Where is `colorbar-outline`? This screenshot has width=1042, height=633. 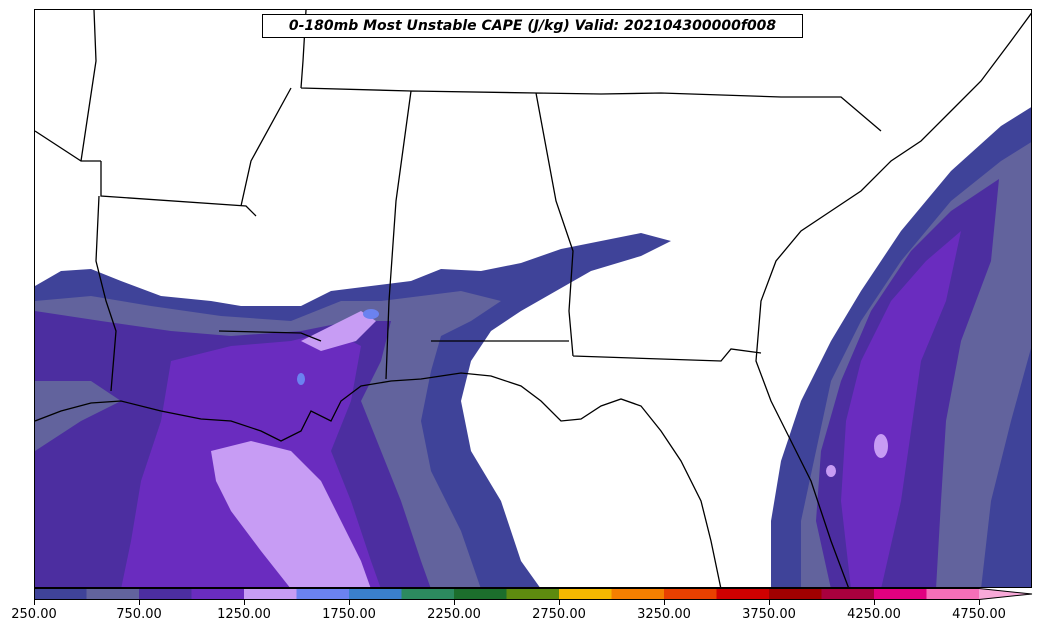
colorbar-outline is located at coordinates (533, 594).